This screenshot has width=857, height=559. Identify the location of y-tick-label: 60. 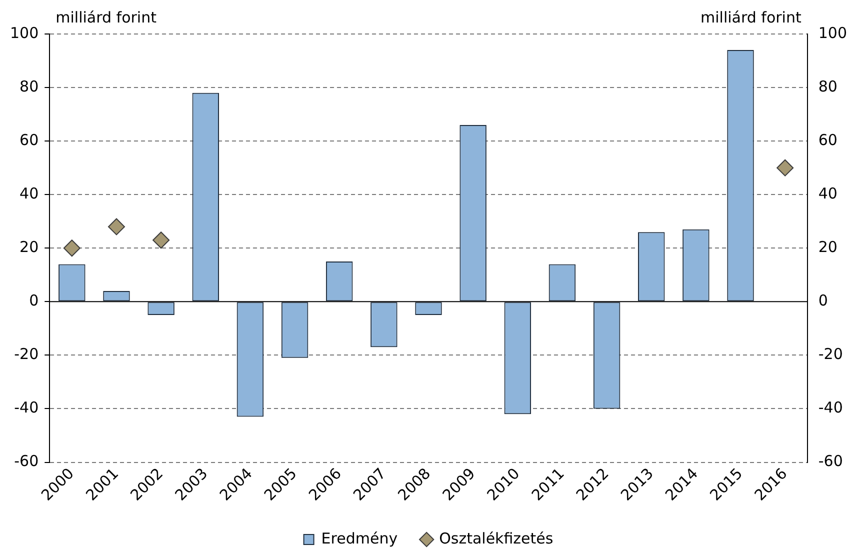
(29, 139).